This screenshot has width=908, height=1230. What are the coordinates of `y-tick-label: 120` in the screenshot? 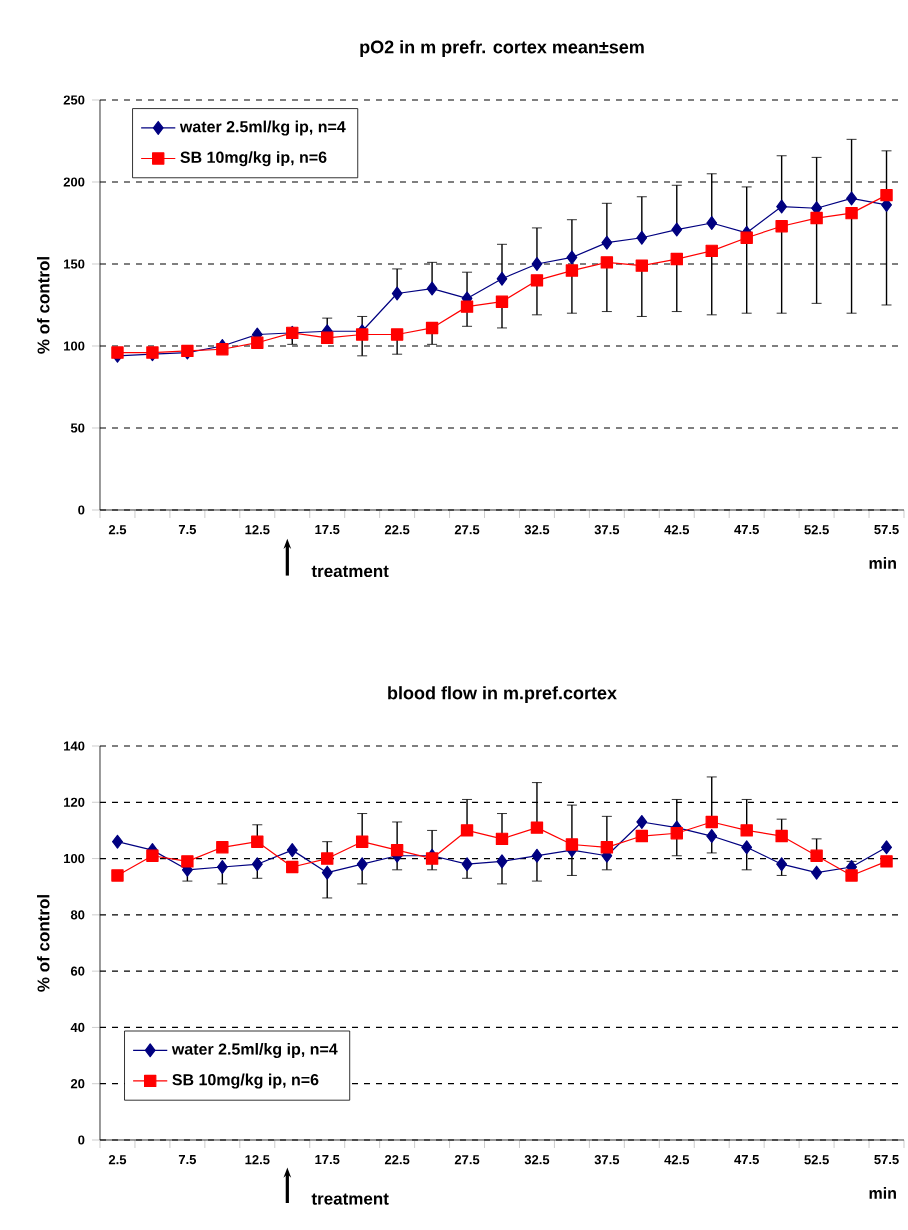 It's located at (74, 802).